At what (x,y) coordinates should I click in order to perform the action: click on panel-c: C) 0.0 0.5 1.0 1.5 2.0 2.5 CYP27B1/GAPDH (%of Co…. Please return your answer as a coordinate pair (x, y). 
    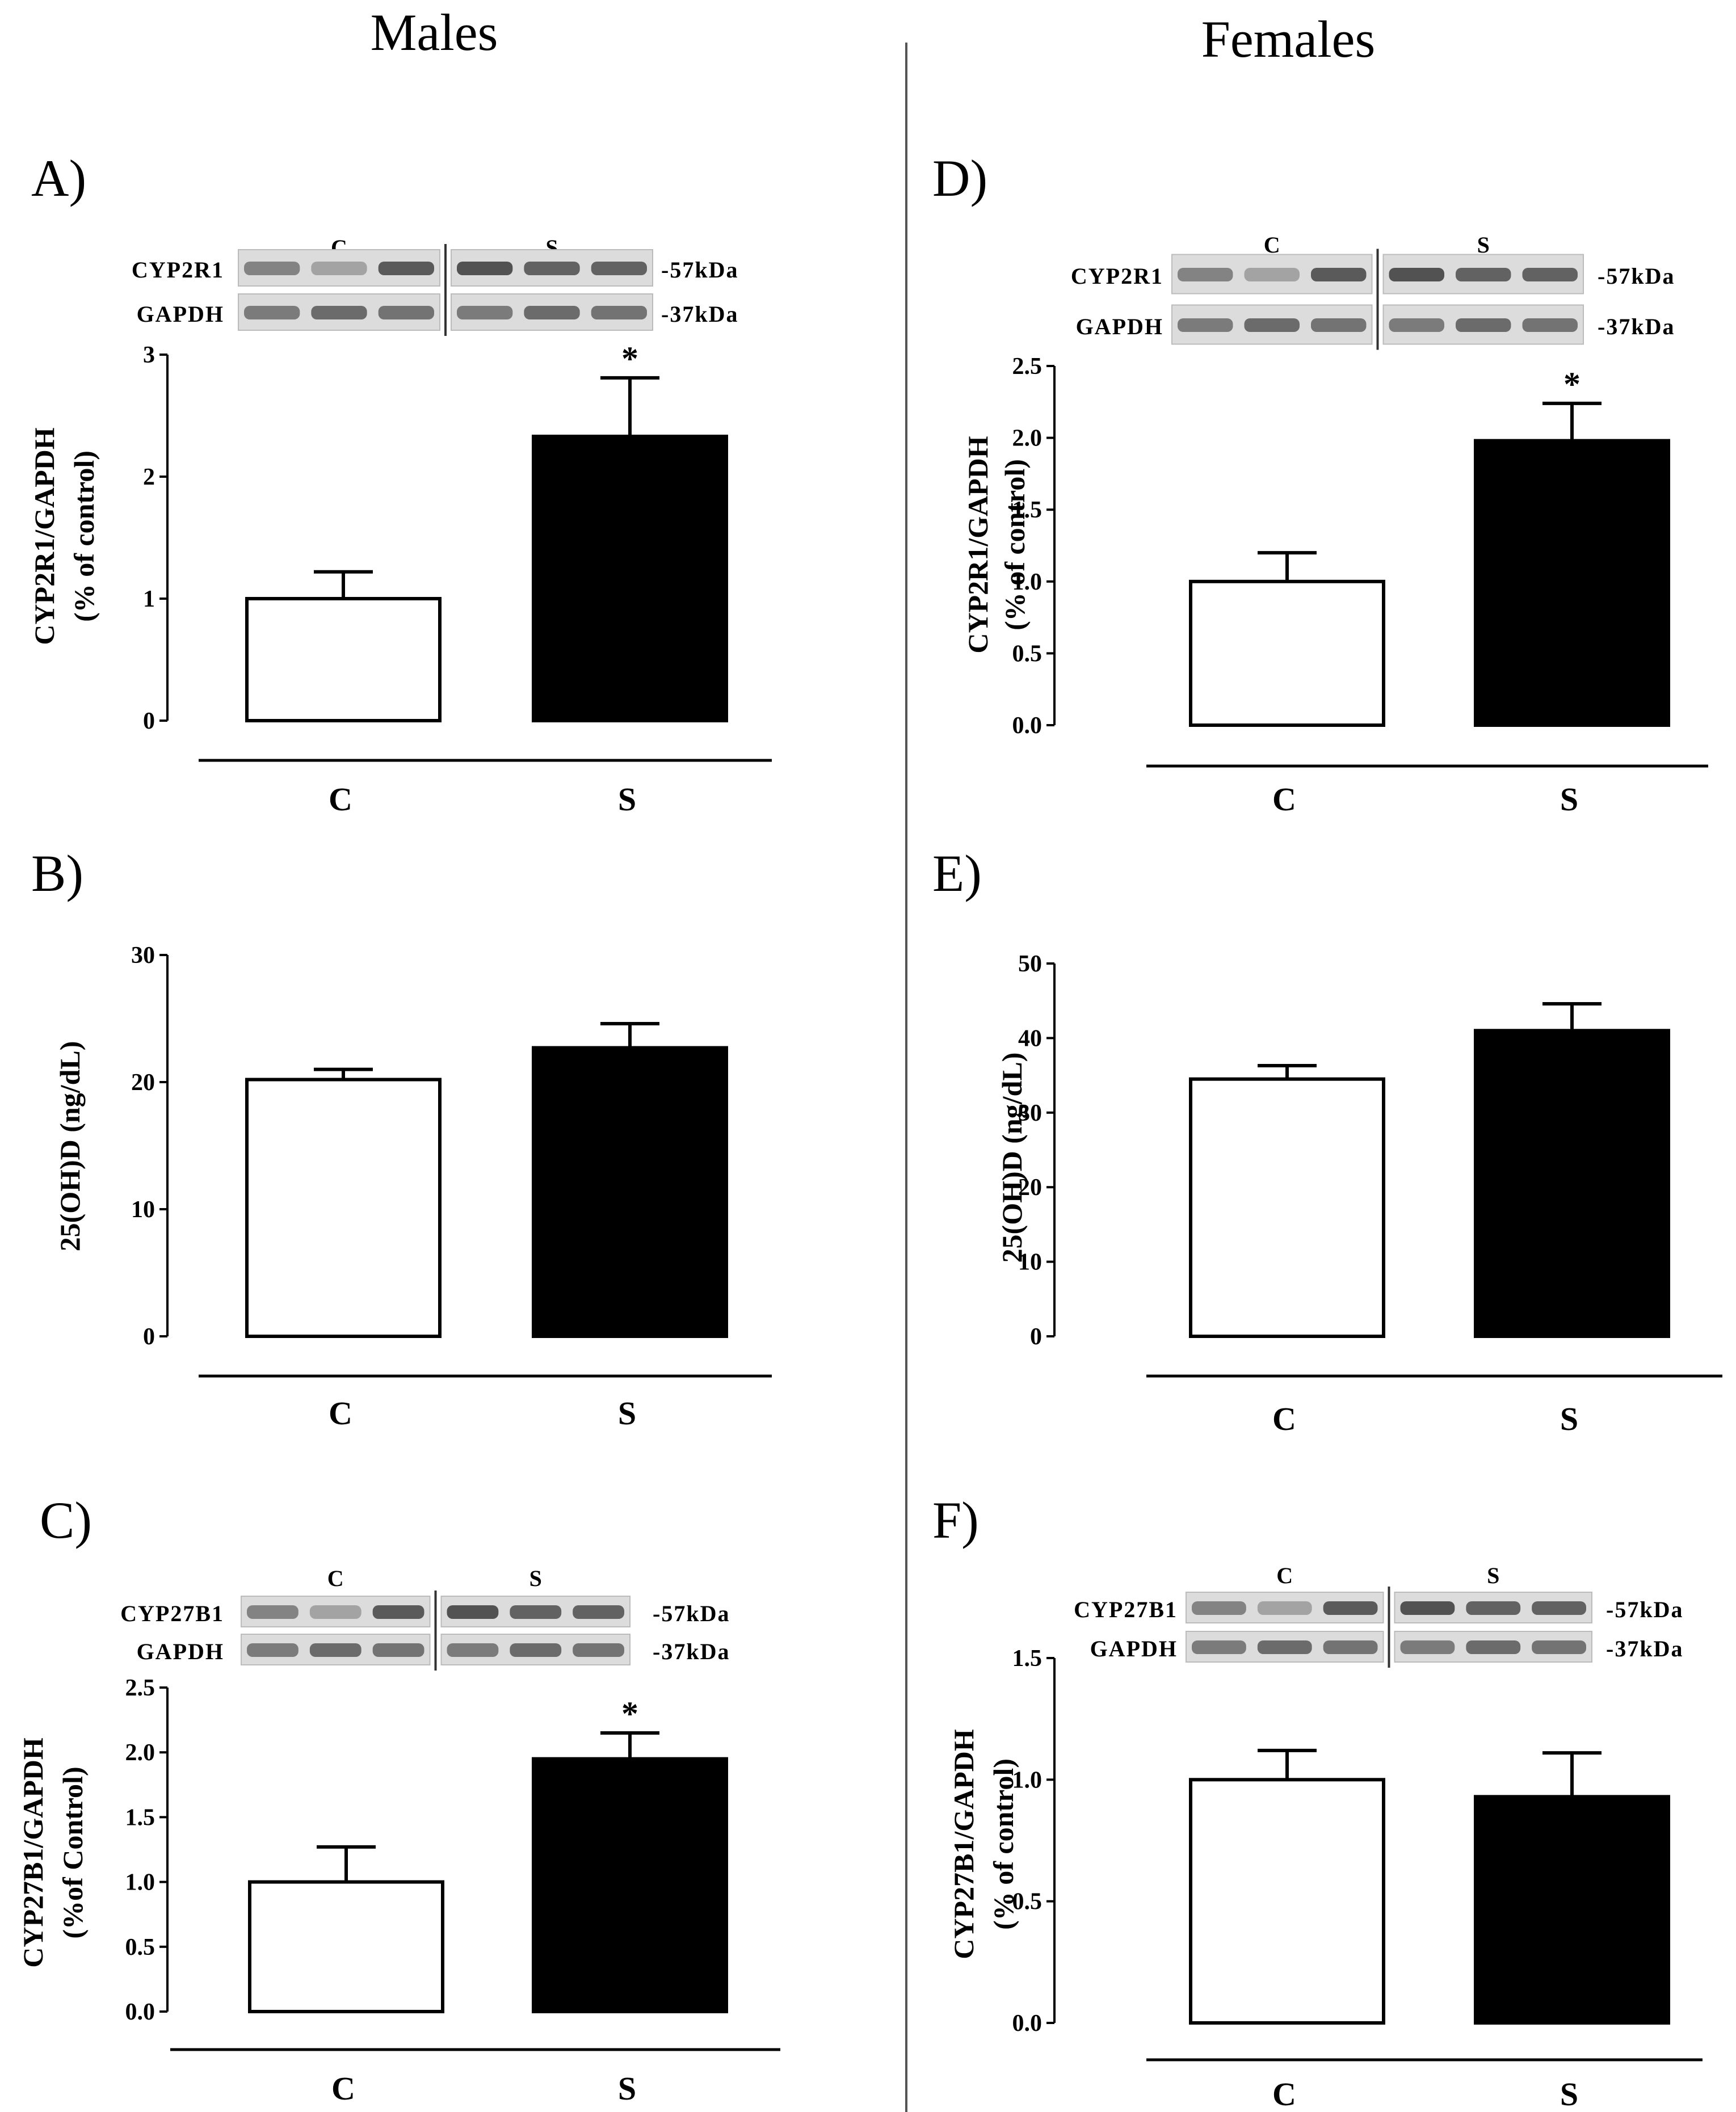
    Looking at the image, I should click on (398, 1799).